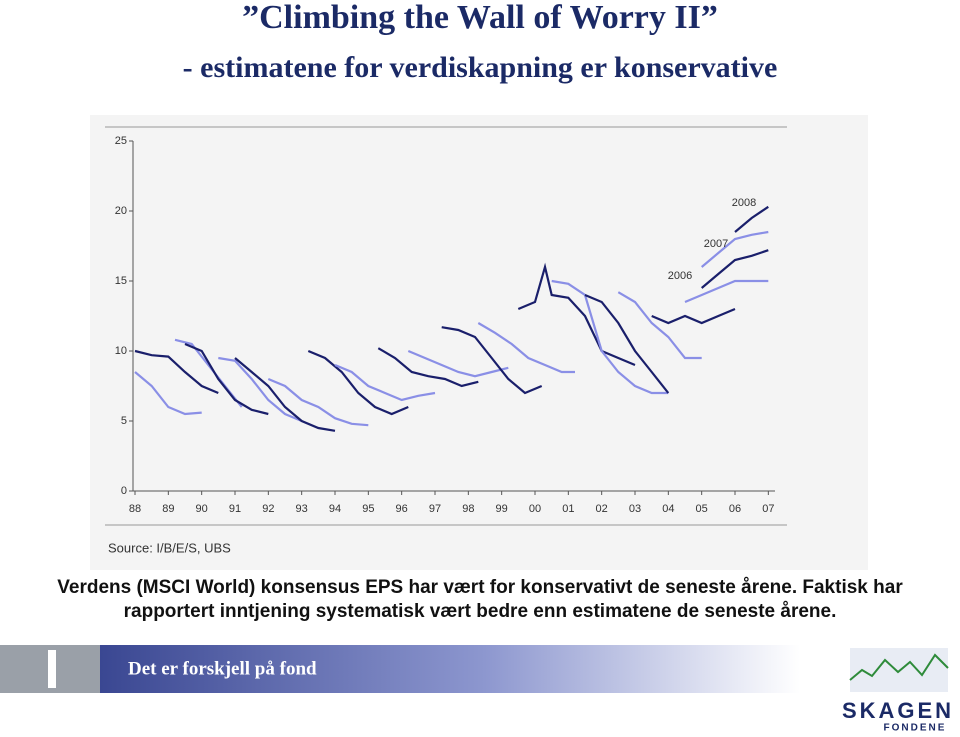  Describe the element at coordinates (899, 670) in the screenshot. I see `logo-graphic` at that location.